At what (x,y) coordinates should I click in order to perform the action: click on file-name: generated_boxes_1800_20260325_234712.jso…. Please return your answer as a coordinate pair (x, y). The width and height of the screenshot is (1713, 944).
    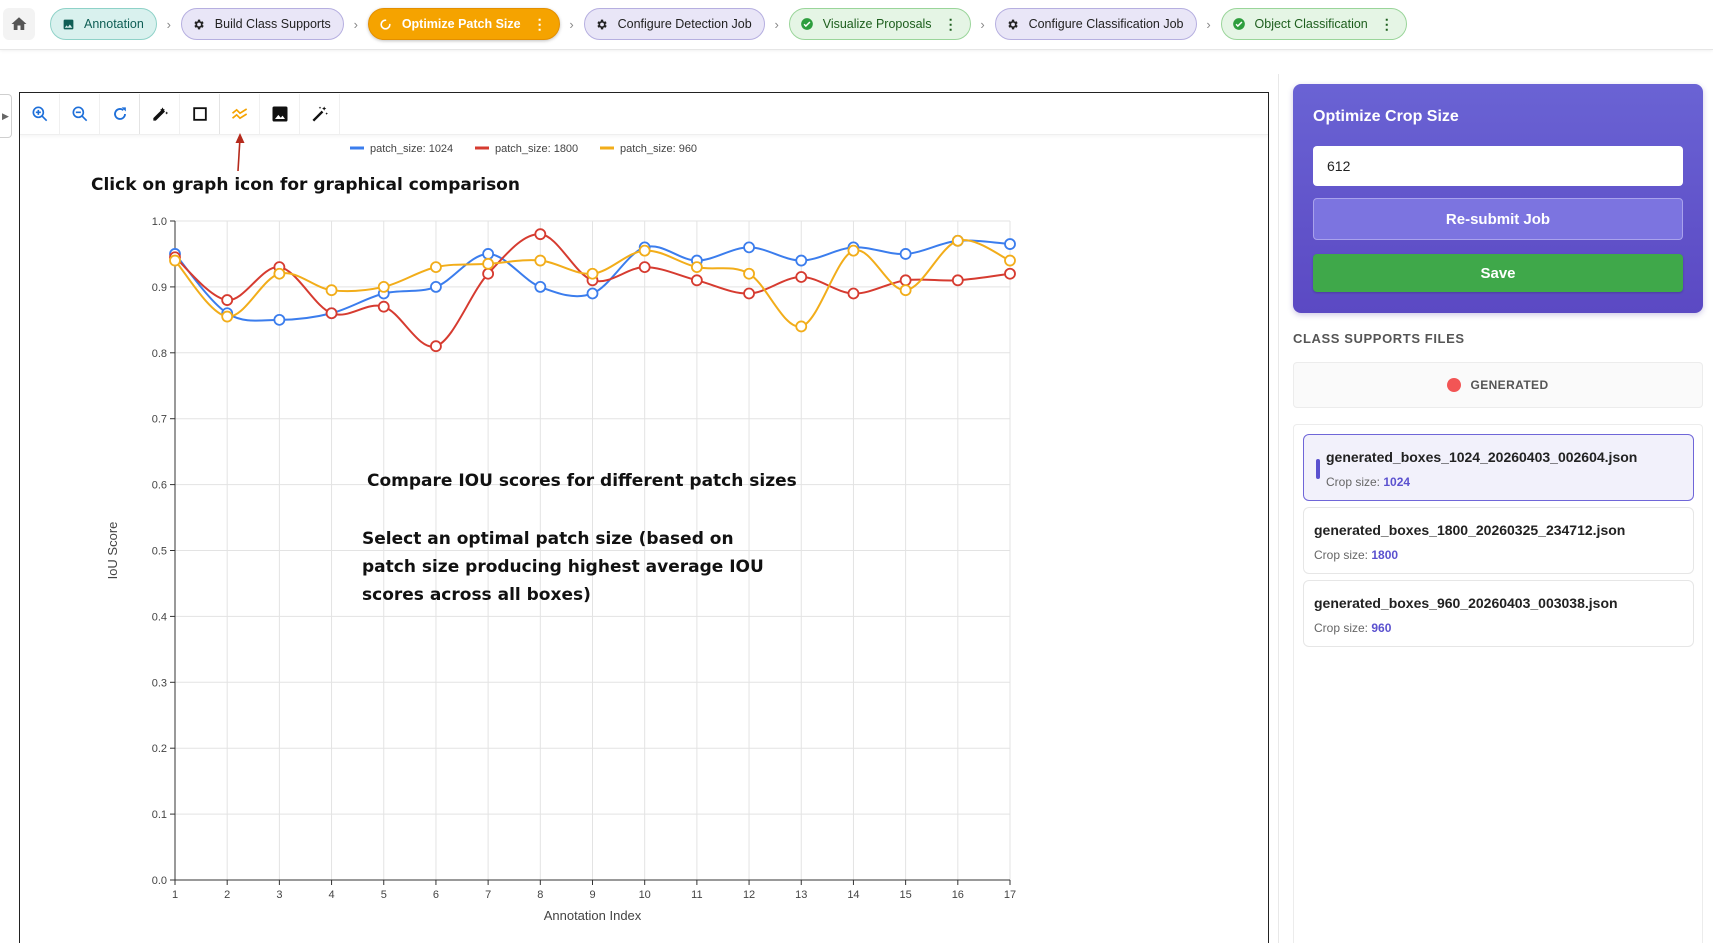
    Looking at the image, I should click on (1470, 530).